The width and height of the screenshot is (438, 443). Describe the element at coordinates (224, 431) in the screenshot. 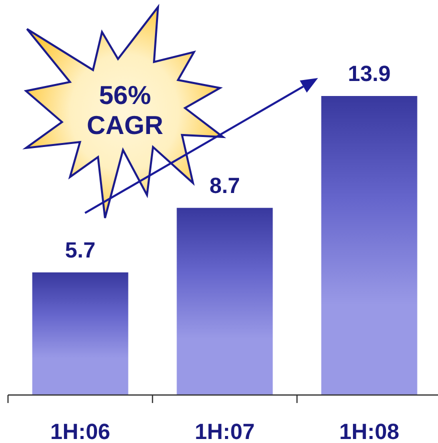

I see `x-tick-label: 1H:07` at that location.